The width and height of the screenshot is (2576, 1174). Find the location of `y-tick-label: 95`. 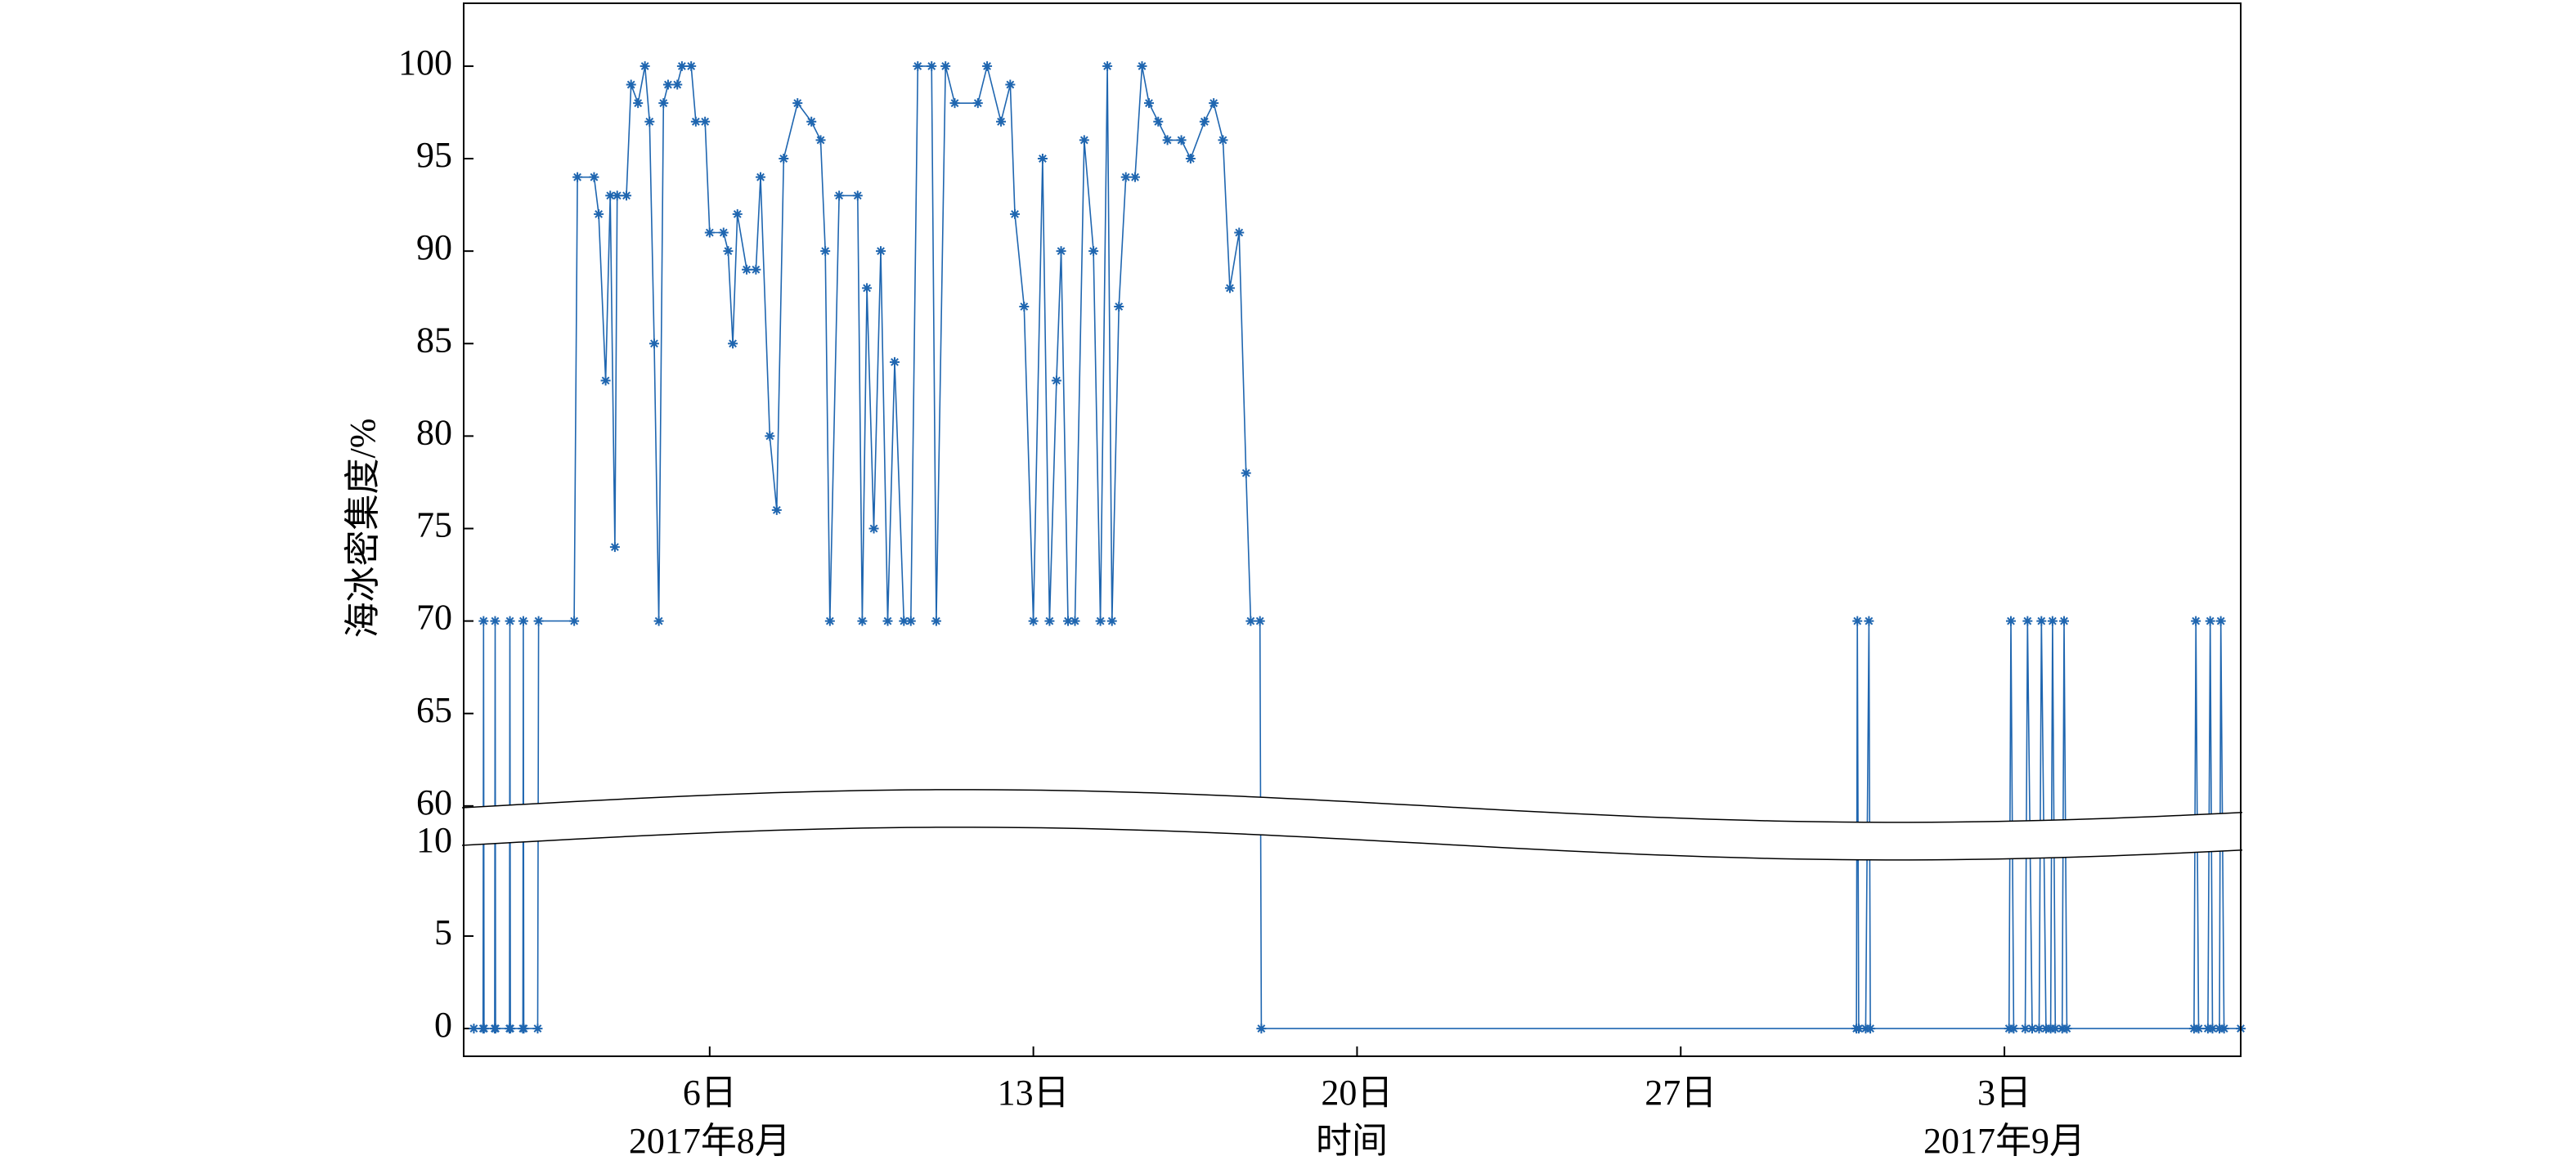

y-tick-label: 95 is located at coordinates (434, 155).